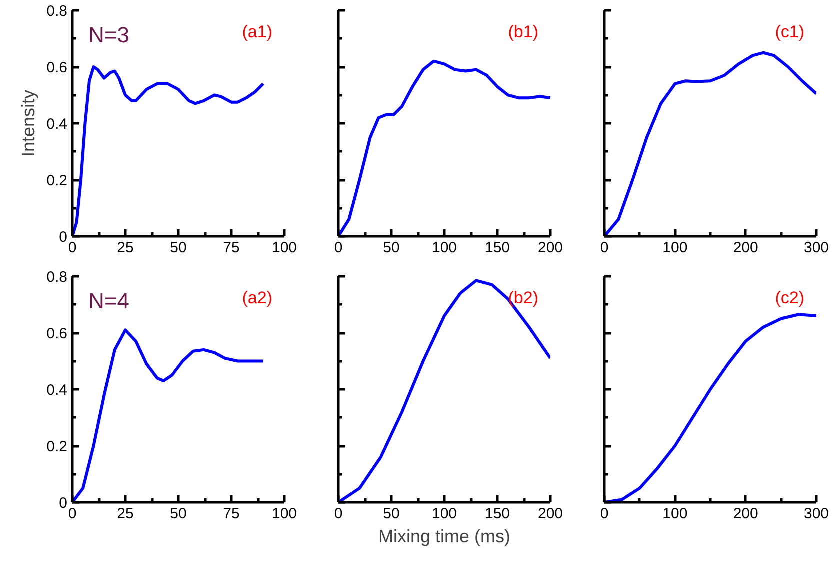 The width and height of the screenshot is (837, 565). What do you see at coordinates (444, 536) in the screenshot?
I see `x-axis-title: Mixing time (ms)` at bounding box center [444, 536].